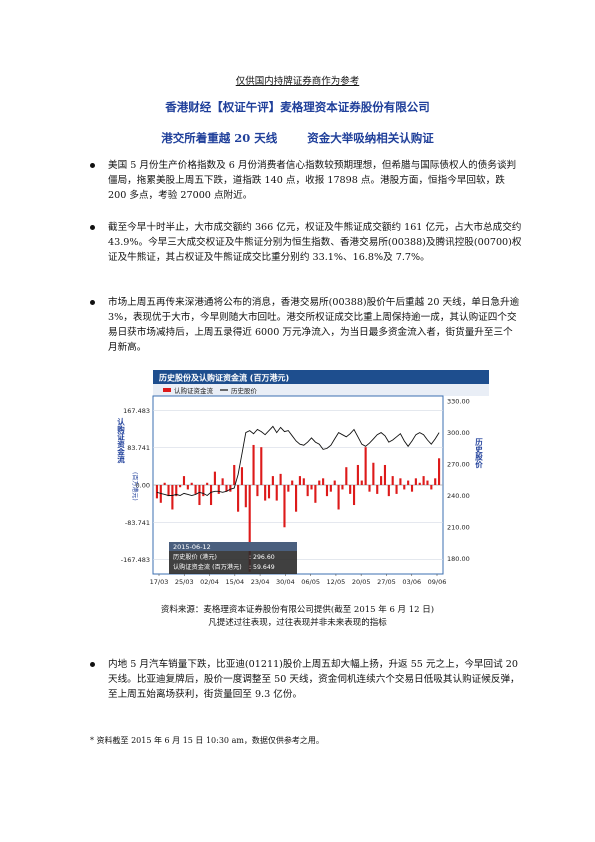 This screenshot has height=842, width=595. I want to click on left-tick-label: 83.741, so click(138, 448).